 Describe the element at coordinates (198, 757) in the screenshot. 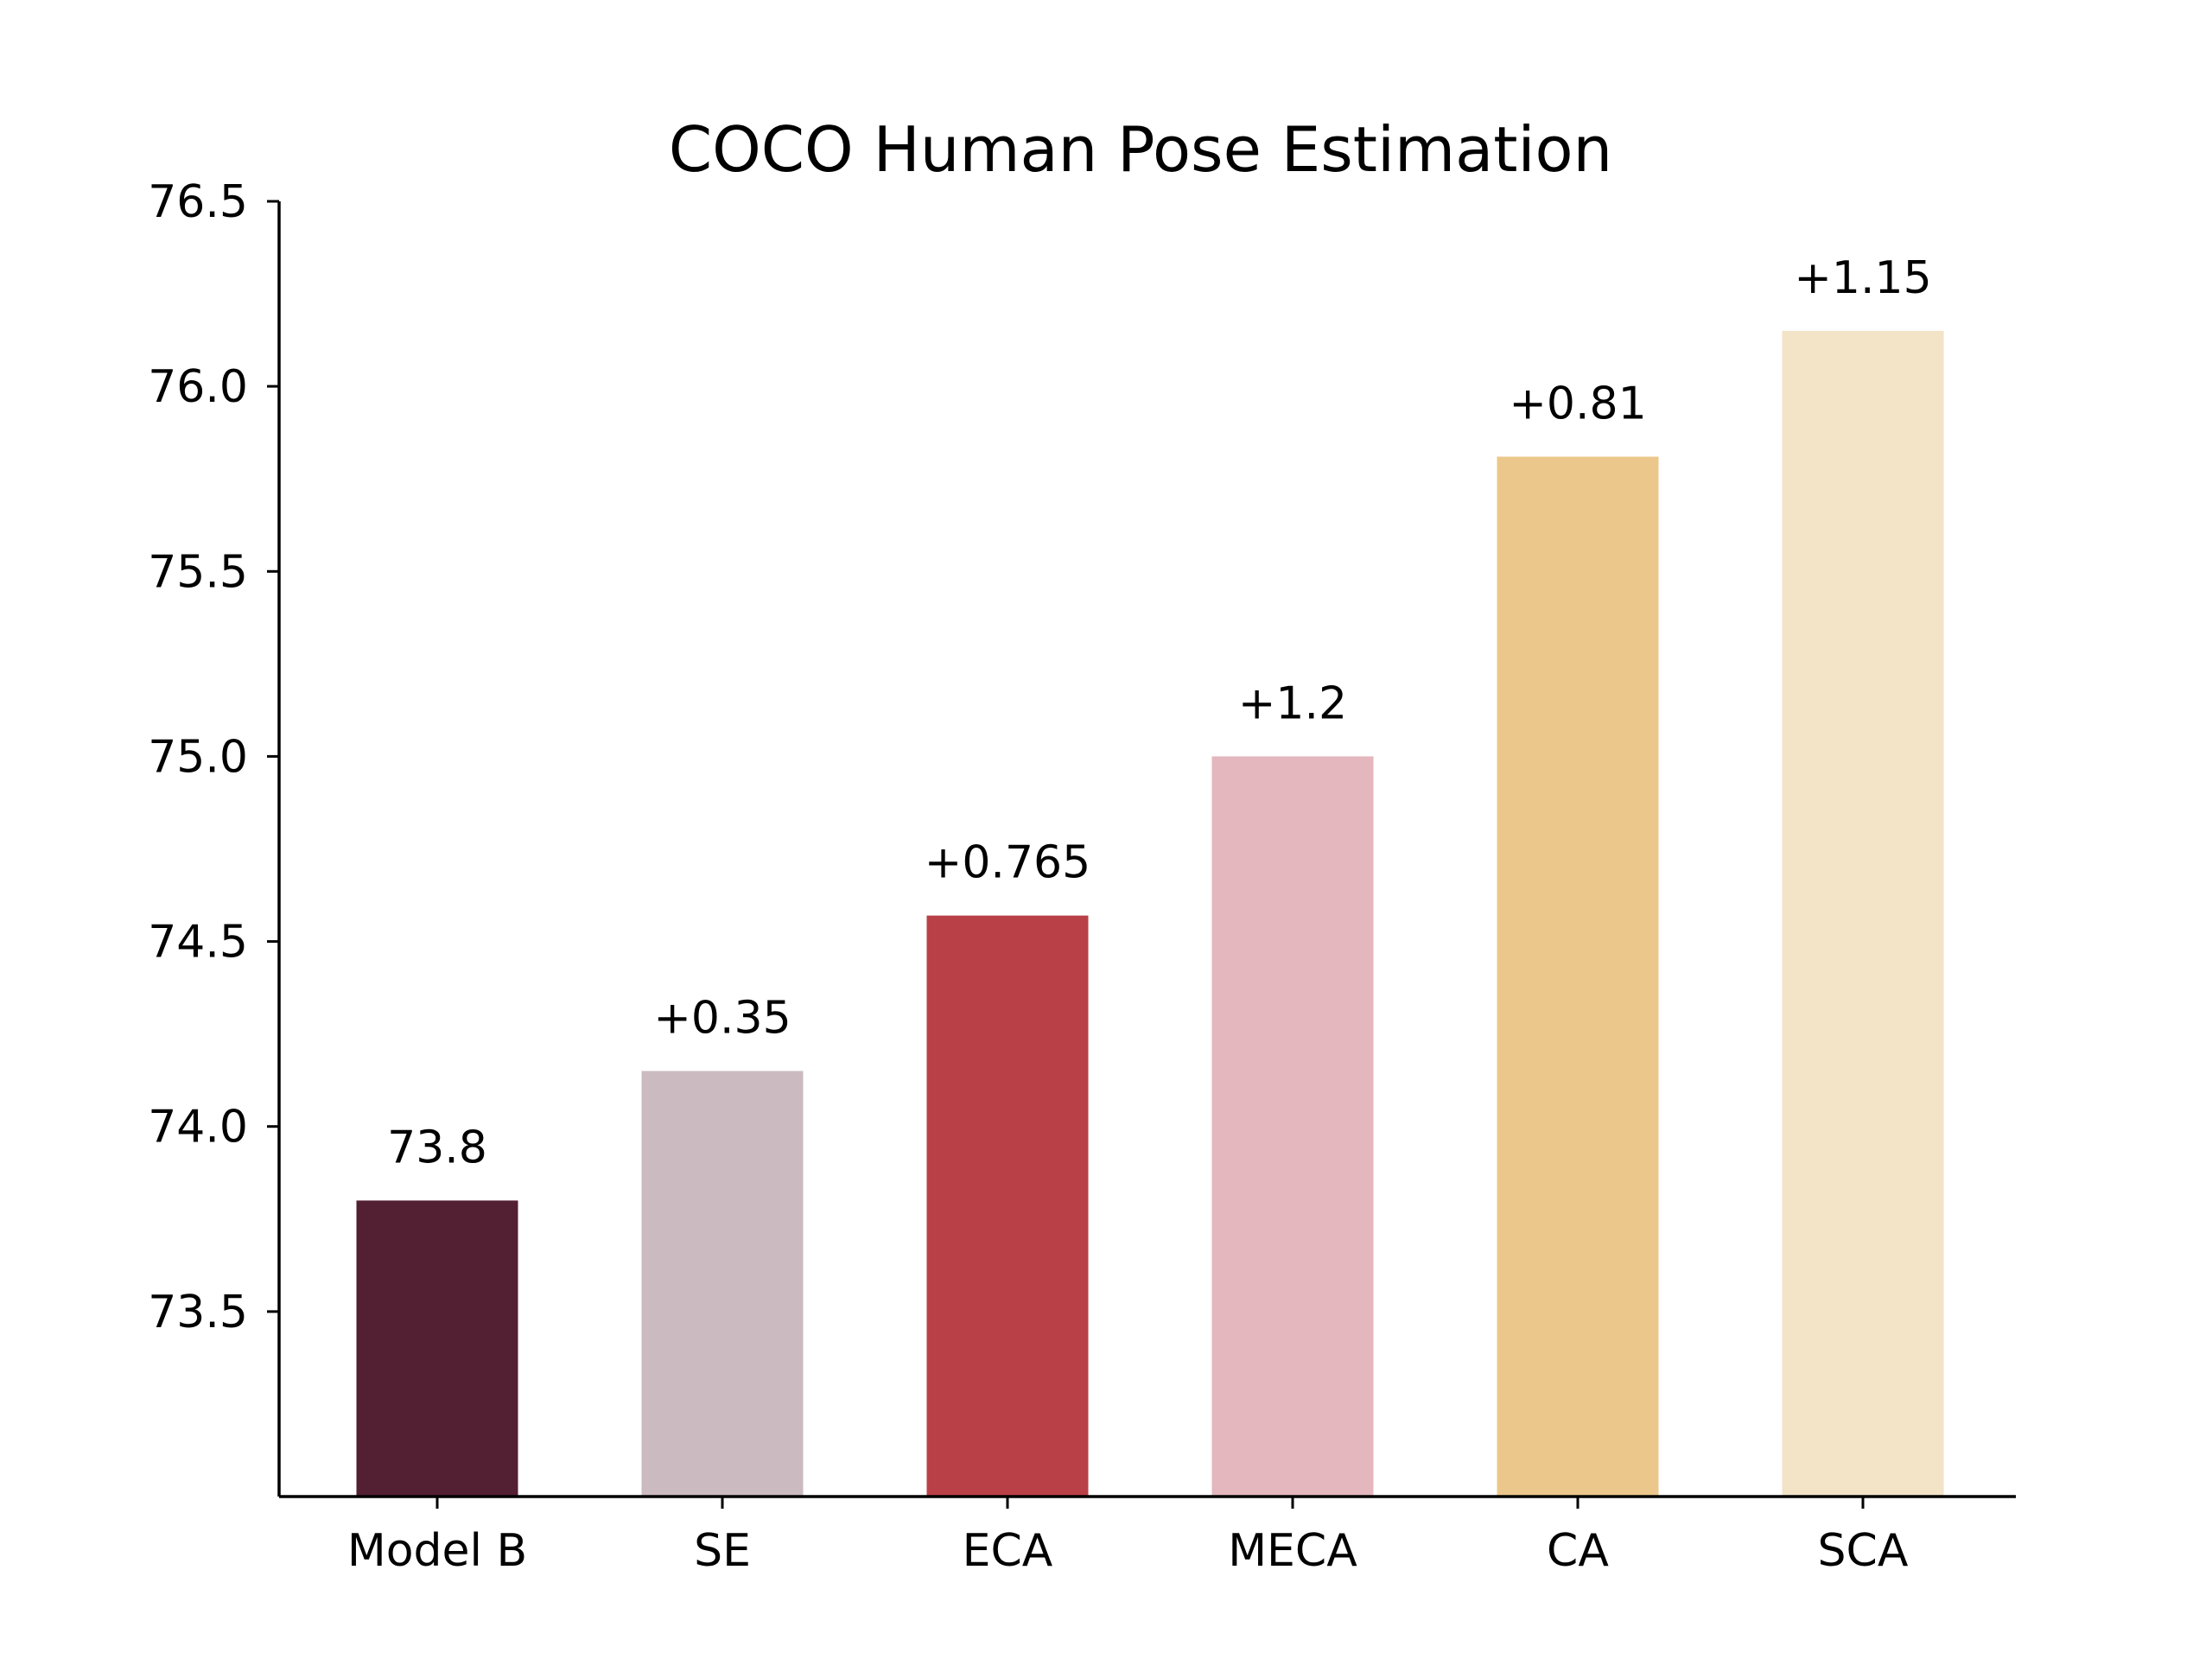

I see `y-tick-label: 75.0` at that location.